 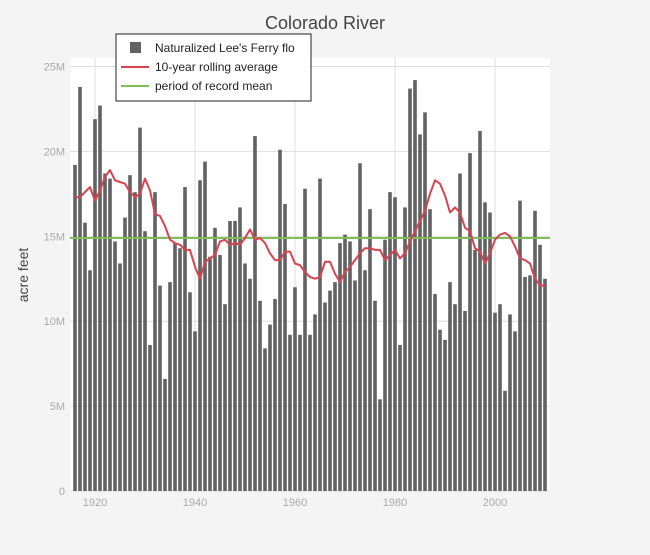 What do you see at coordinates (320, 334) in the screenshot?
I see `bar-1965` at bounding box center [320, 334].